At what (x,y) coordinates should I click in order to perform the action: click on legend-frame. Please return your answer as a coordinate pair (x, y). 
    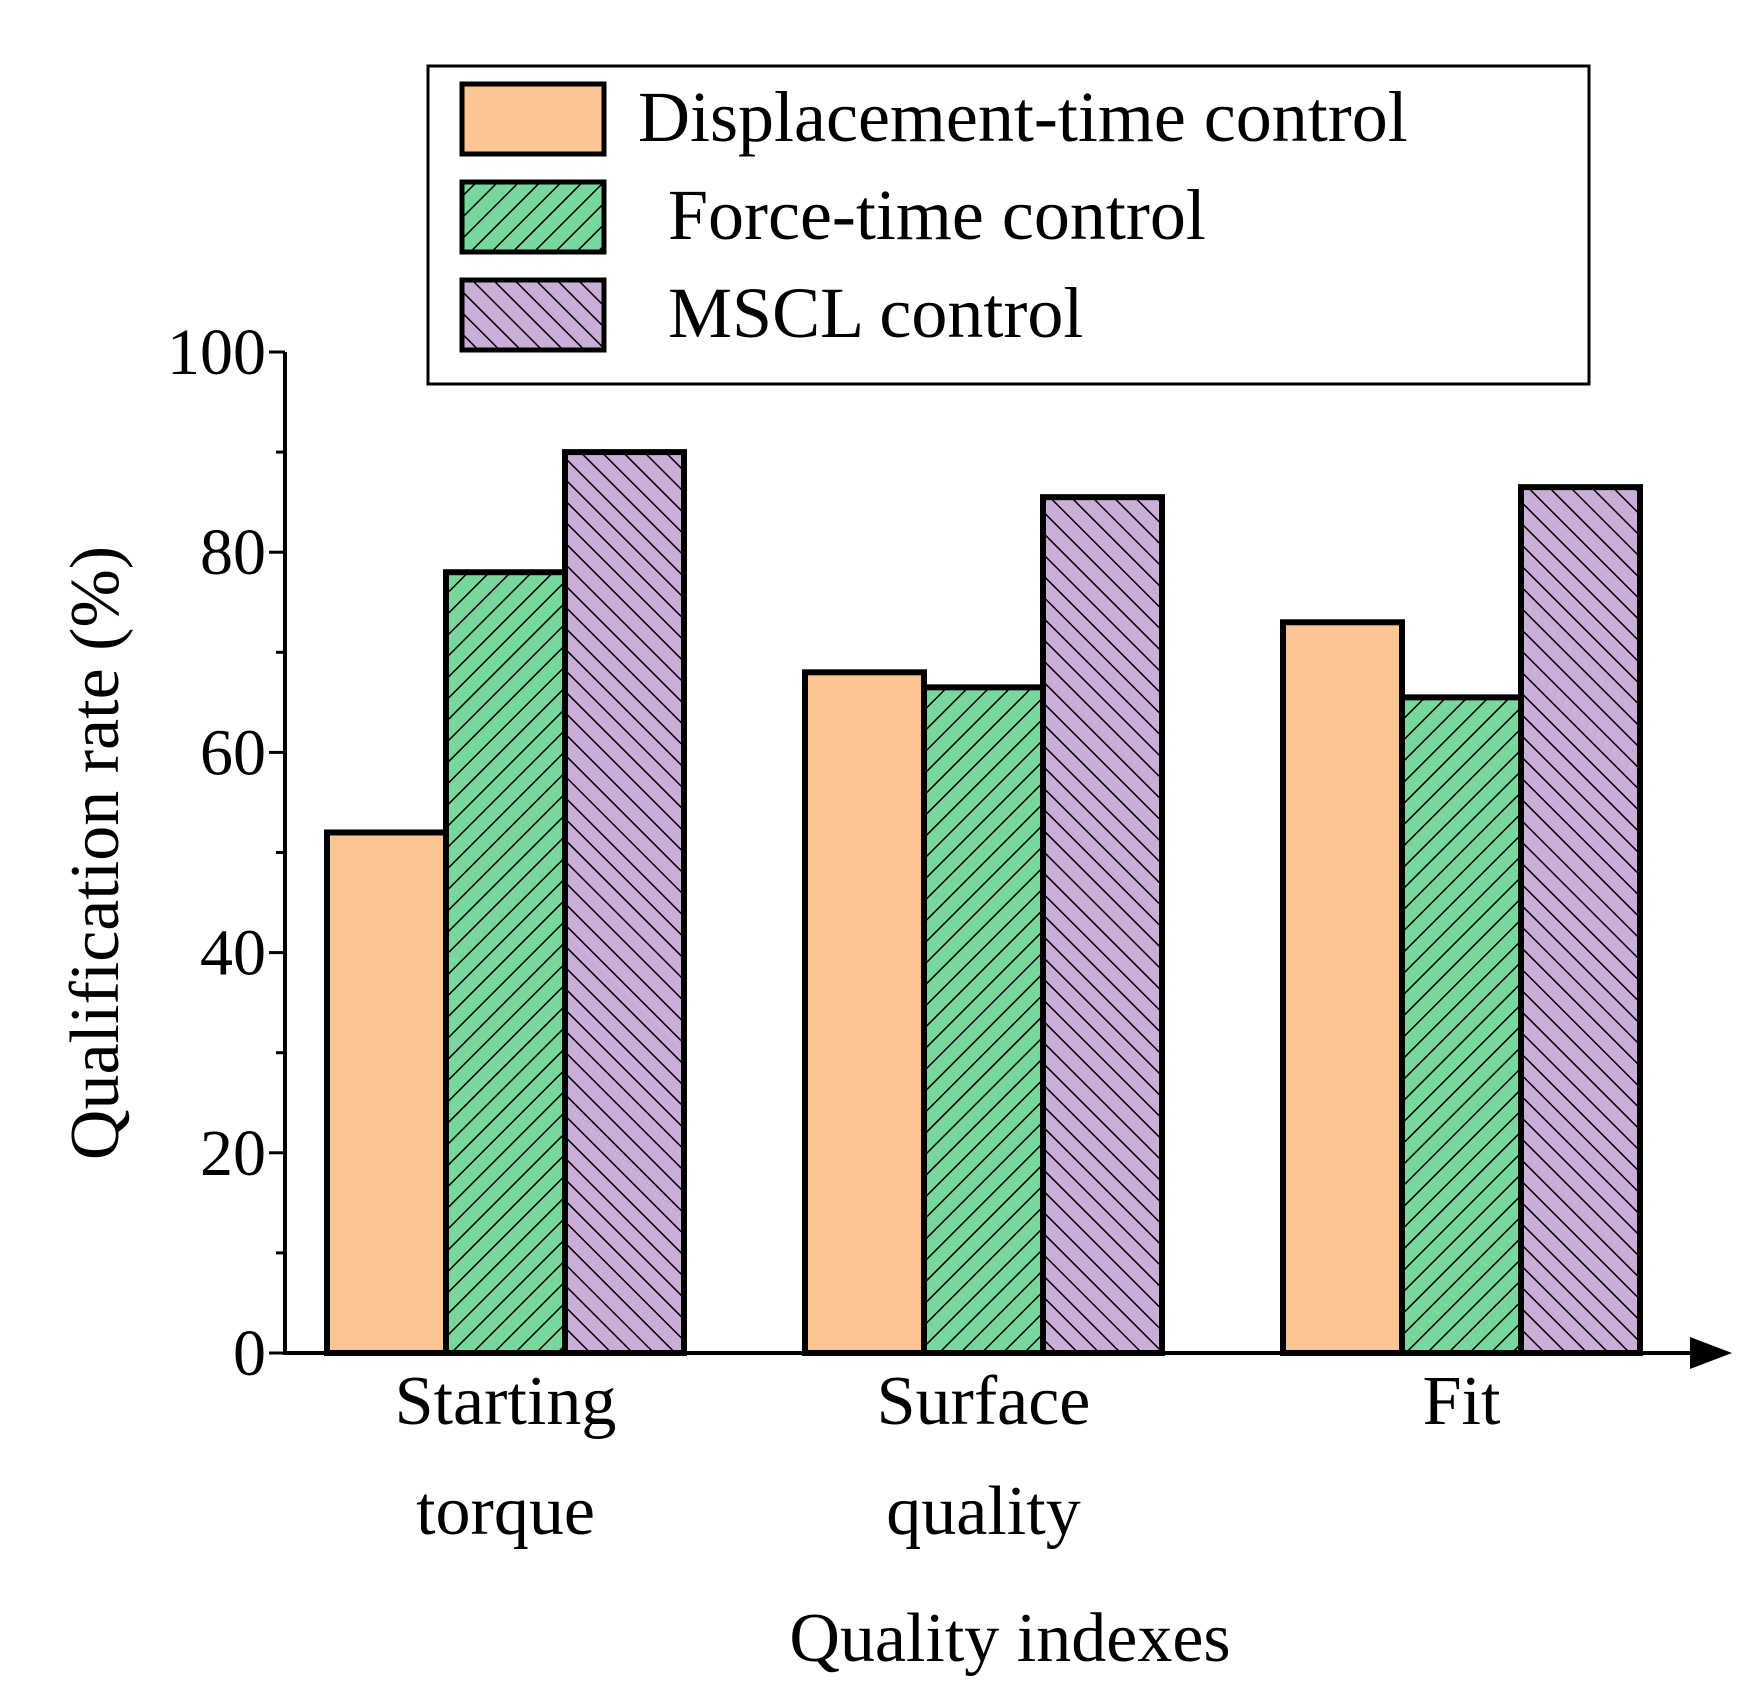
    Looking at the image, I should click on (1008, 225).